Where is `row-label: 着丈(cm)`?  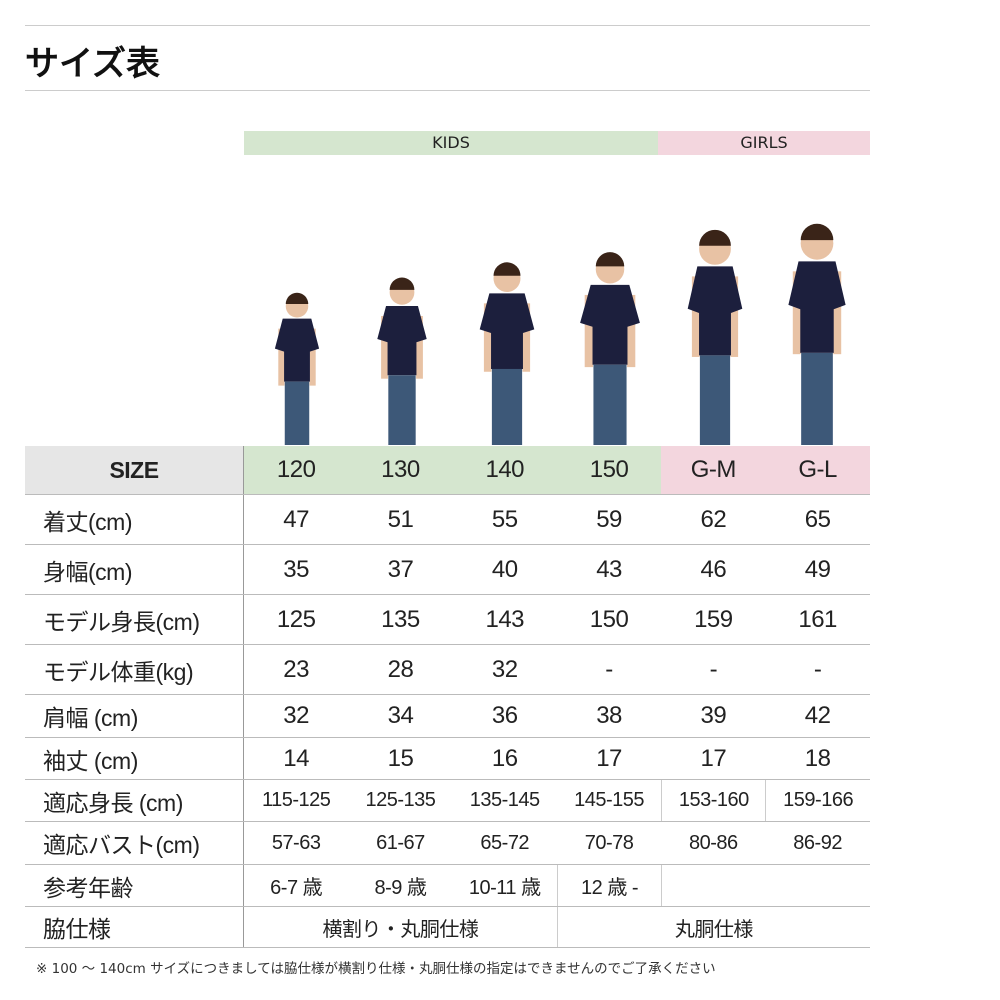 row-label: 着丈(cm) is located at coordinates (134, 519).